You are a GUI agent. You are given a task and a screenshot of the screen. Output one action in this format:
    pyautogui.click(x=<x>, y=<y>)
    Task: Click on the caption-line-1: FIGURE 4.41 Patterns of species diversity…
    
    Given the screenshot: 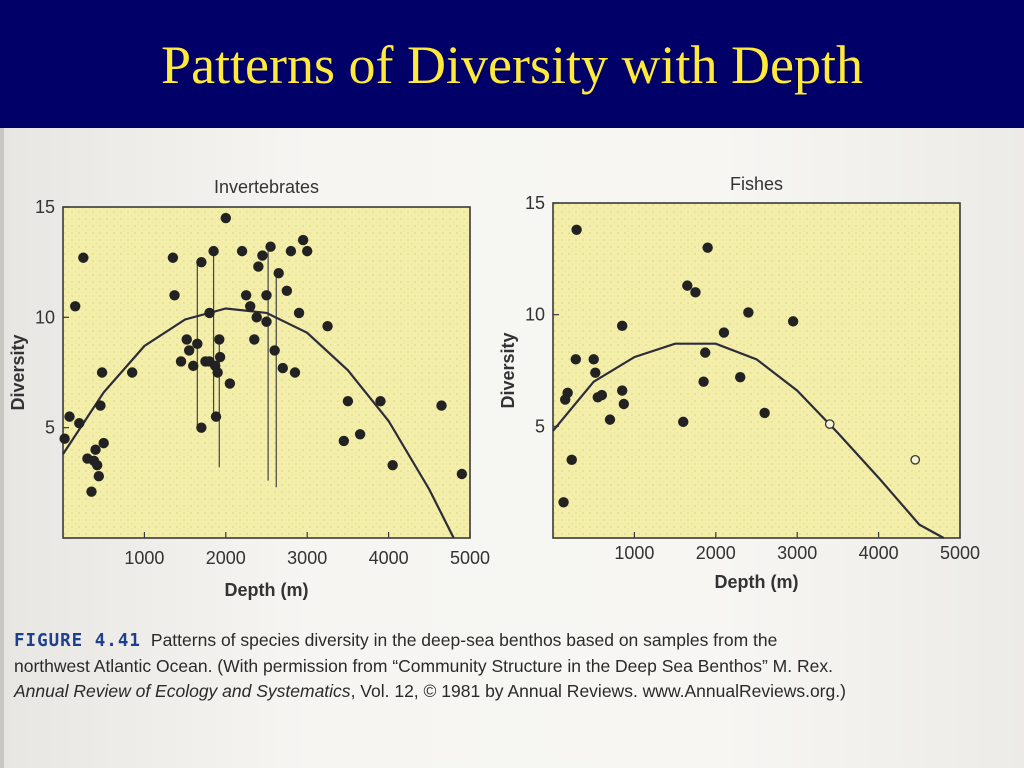 What is the action you would take?
    pyautogui.click(x=514, y=641)
    